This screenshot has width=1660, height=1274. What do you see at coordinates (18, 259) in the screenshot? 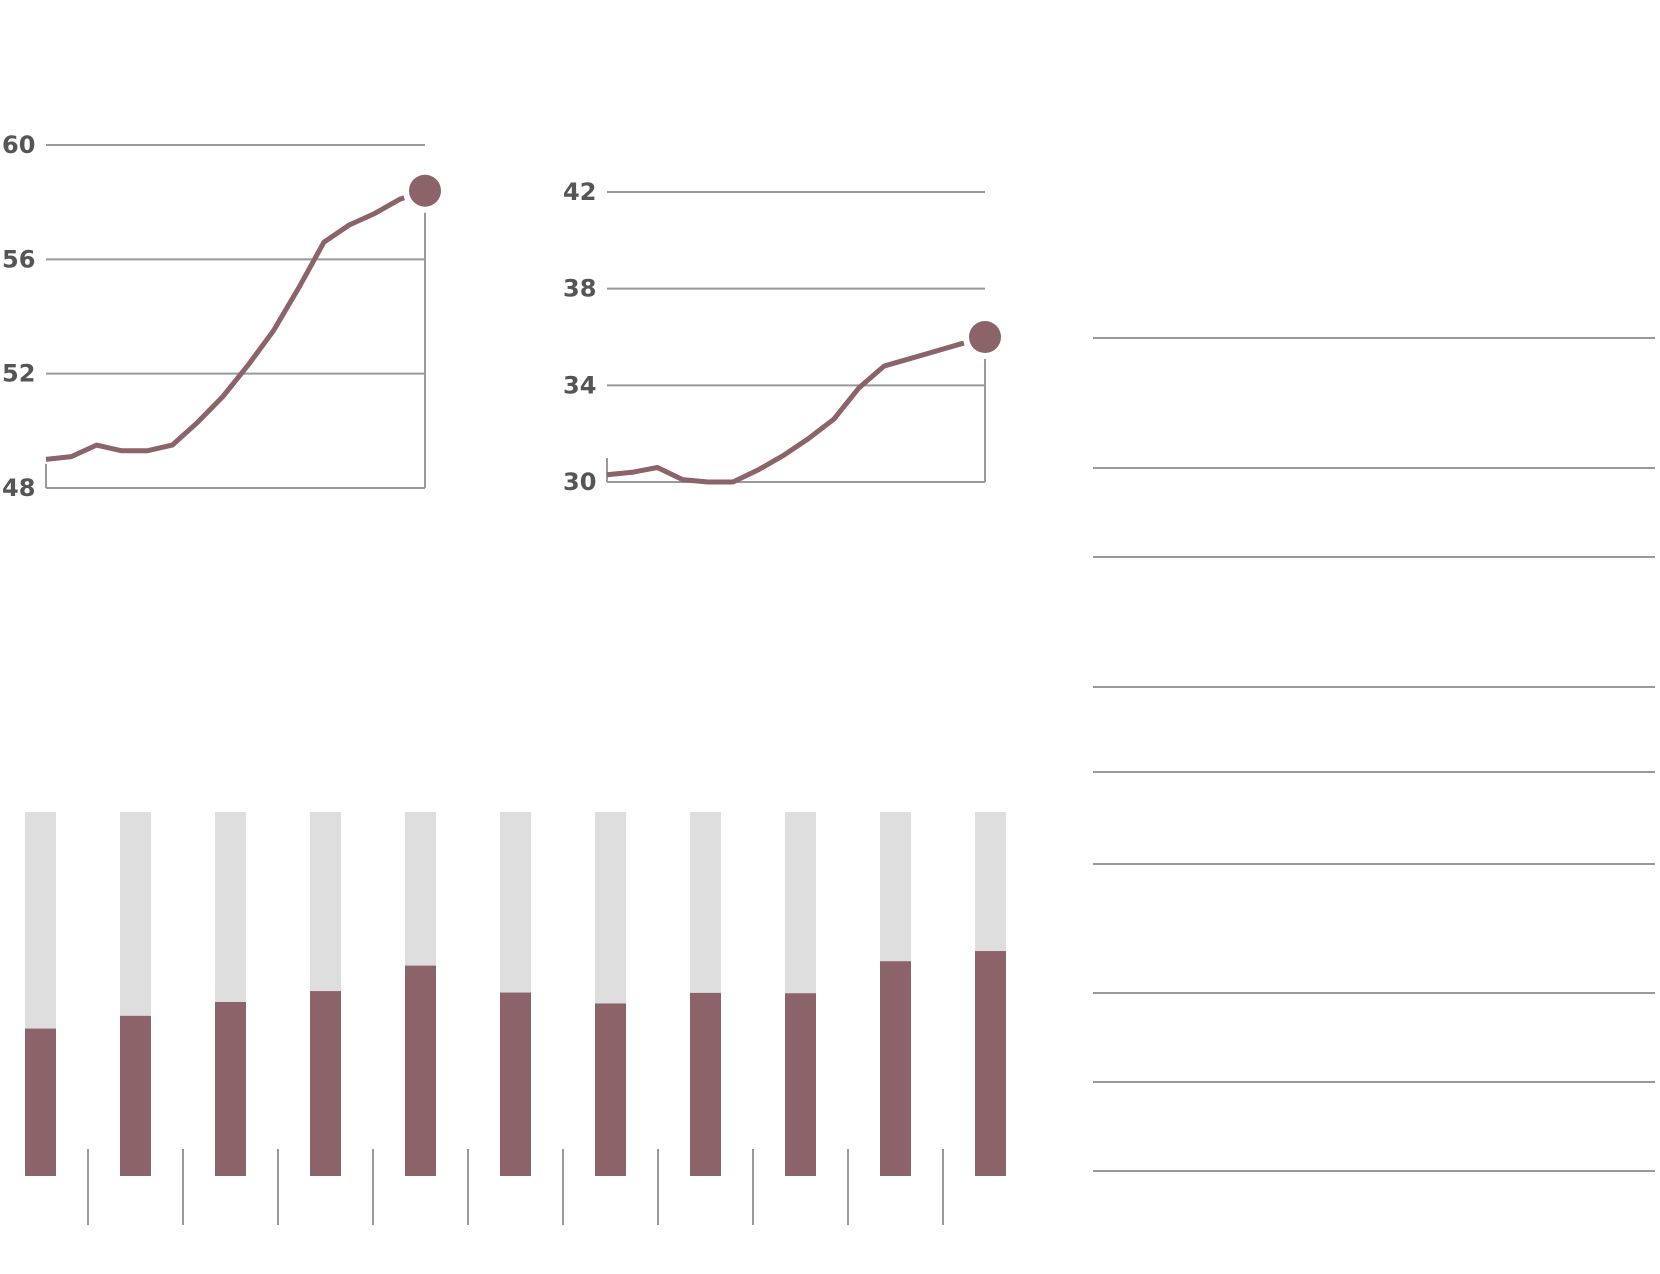
I see `y-tick-label: 56` at bounding box center [18, 259].